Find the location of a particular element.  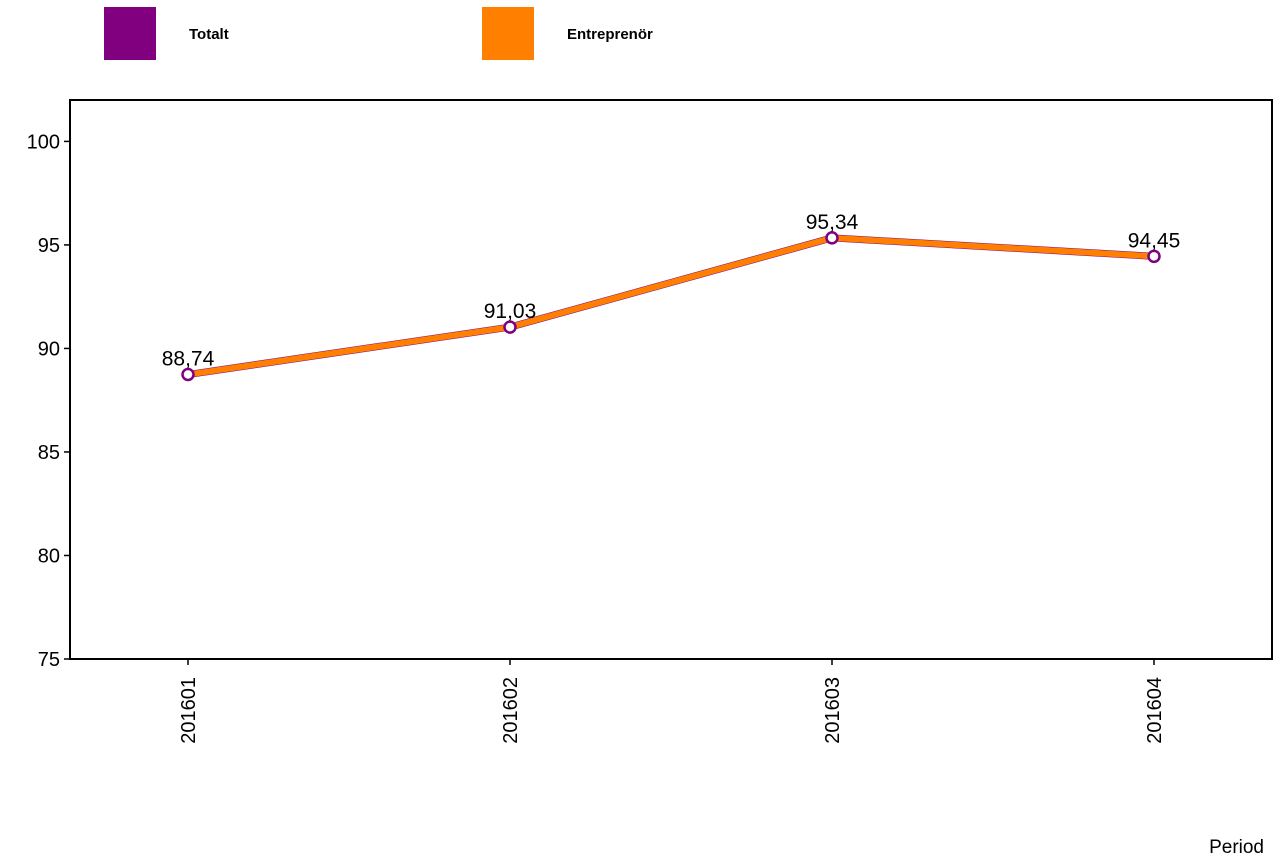

y-tick-label: 80 is located at coordinates (49, 556).